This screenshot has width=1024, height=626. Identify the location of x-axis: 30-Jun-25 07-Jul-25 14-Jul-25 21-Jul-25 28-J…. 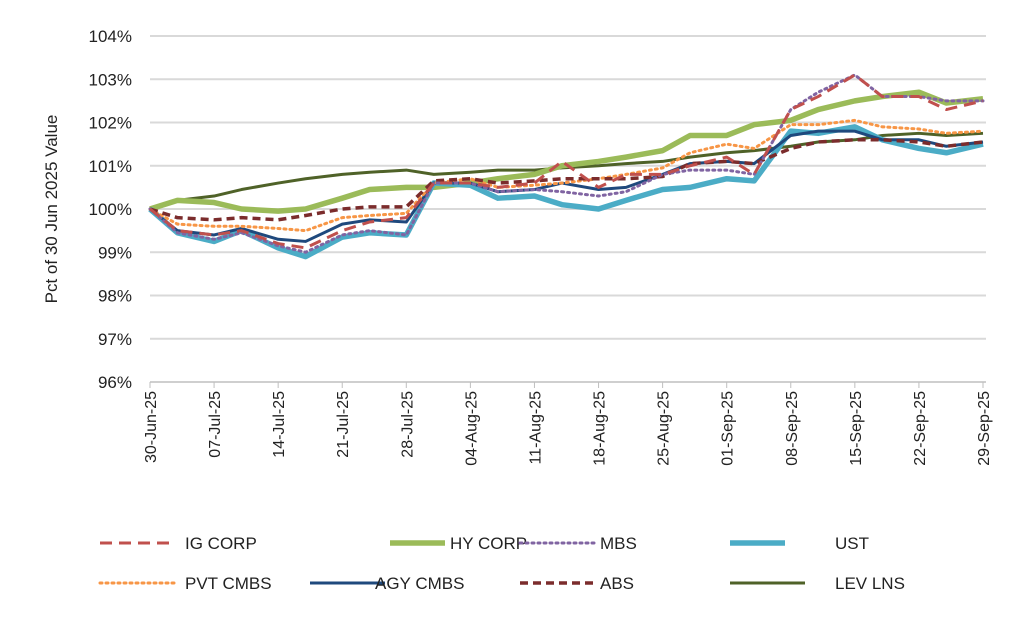
(568, 423).